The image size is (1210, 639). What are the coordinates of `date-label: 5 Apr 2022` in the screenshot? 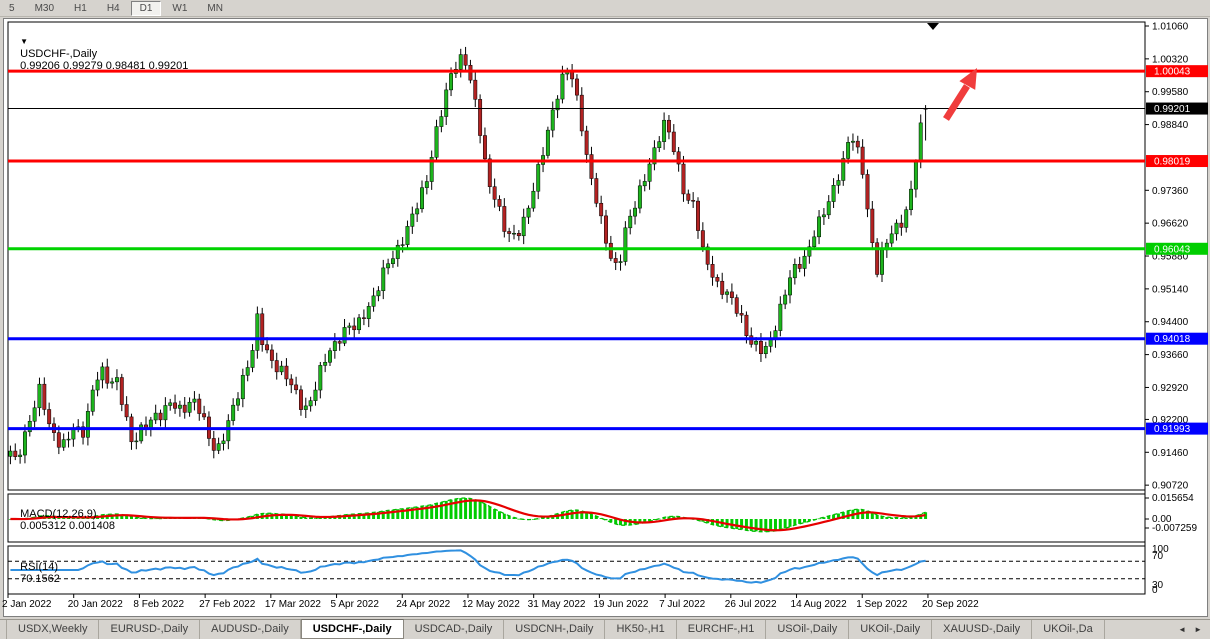 It's located at (355, 604).